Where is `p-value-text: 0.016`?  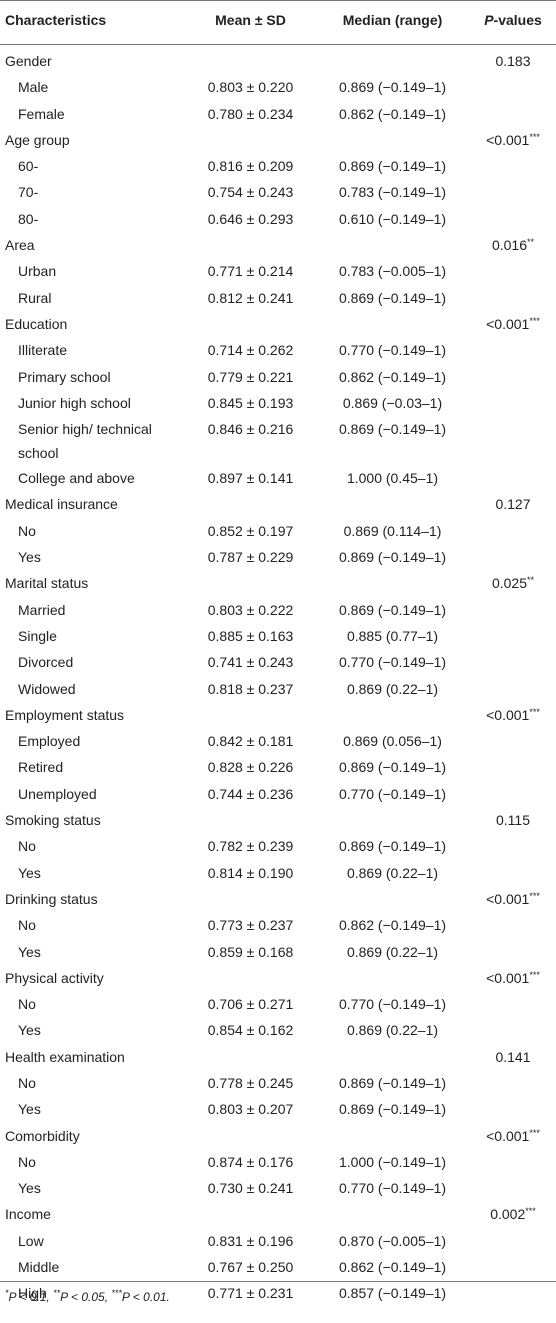 p-value-text: 0.016 is located at coordinates (509, 245).